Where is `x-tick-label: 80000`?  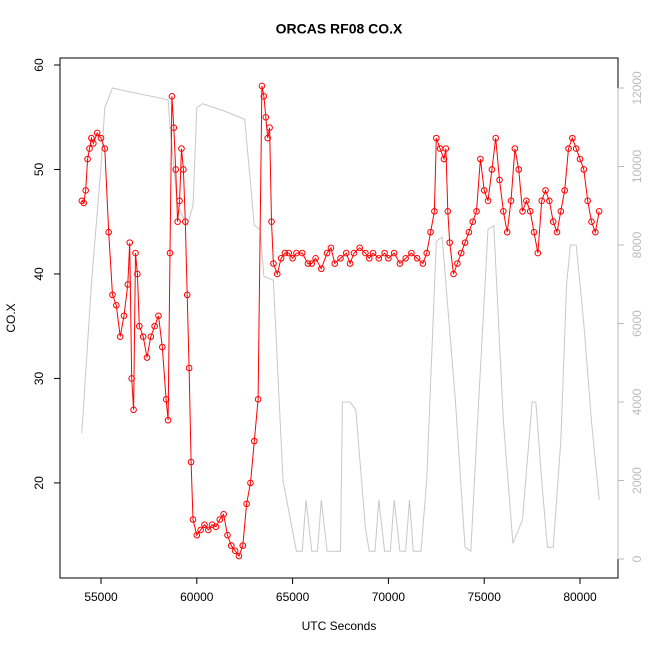 x-tick-label: 80000 is located at coordinates (580, 597).